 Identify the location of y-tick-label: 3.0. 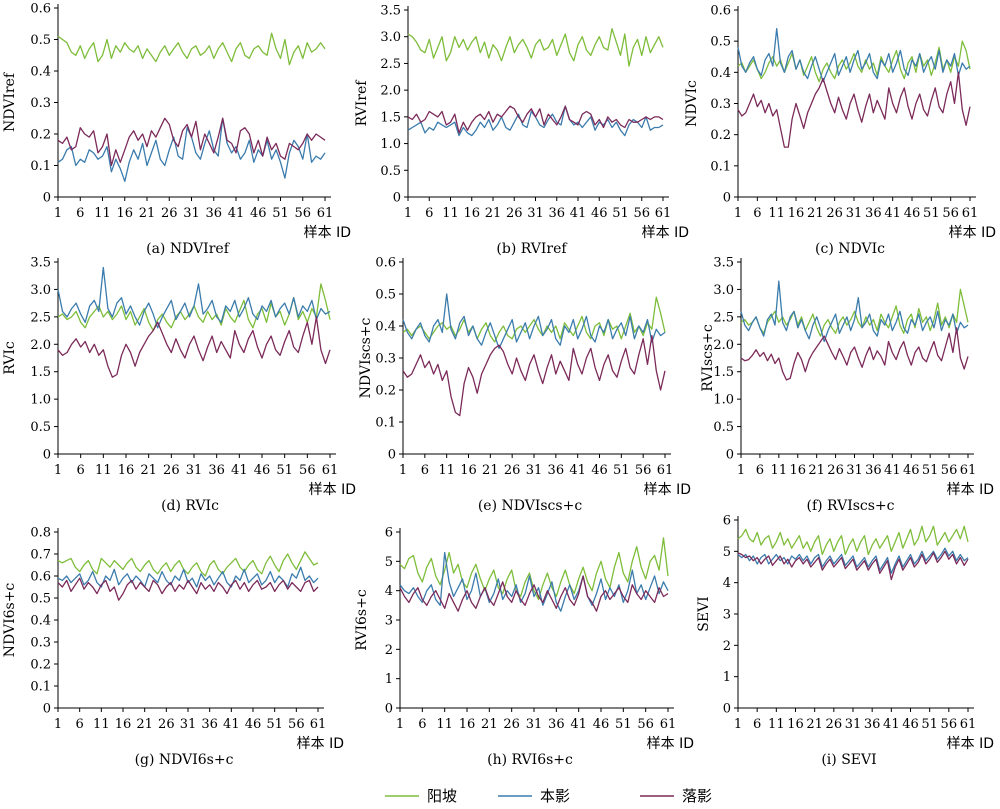
(40, 290).